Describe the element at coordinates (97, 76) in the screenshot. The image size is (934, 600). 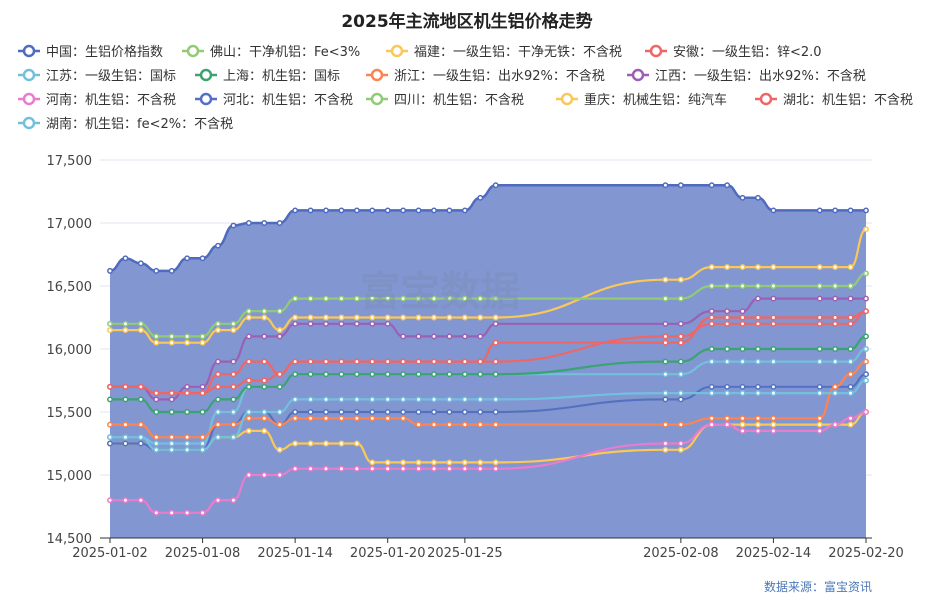
I see `legend-item: 江苏：一级生铝：国标` at that location.